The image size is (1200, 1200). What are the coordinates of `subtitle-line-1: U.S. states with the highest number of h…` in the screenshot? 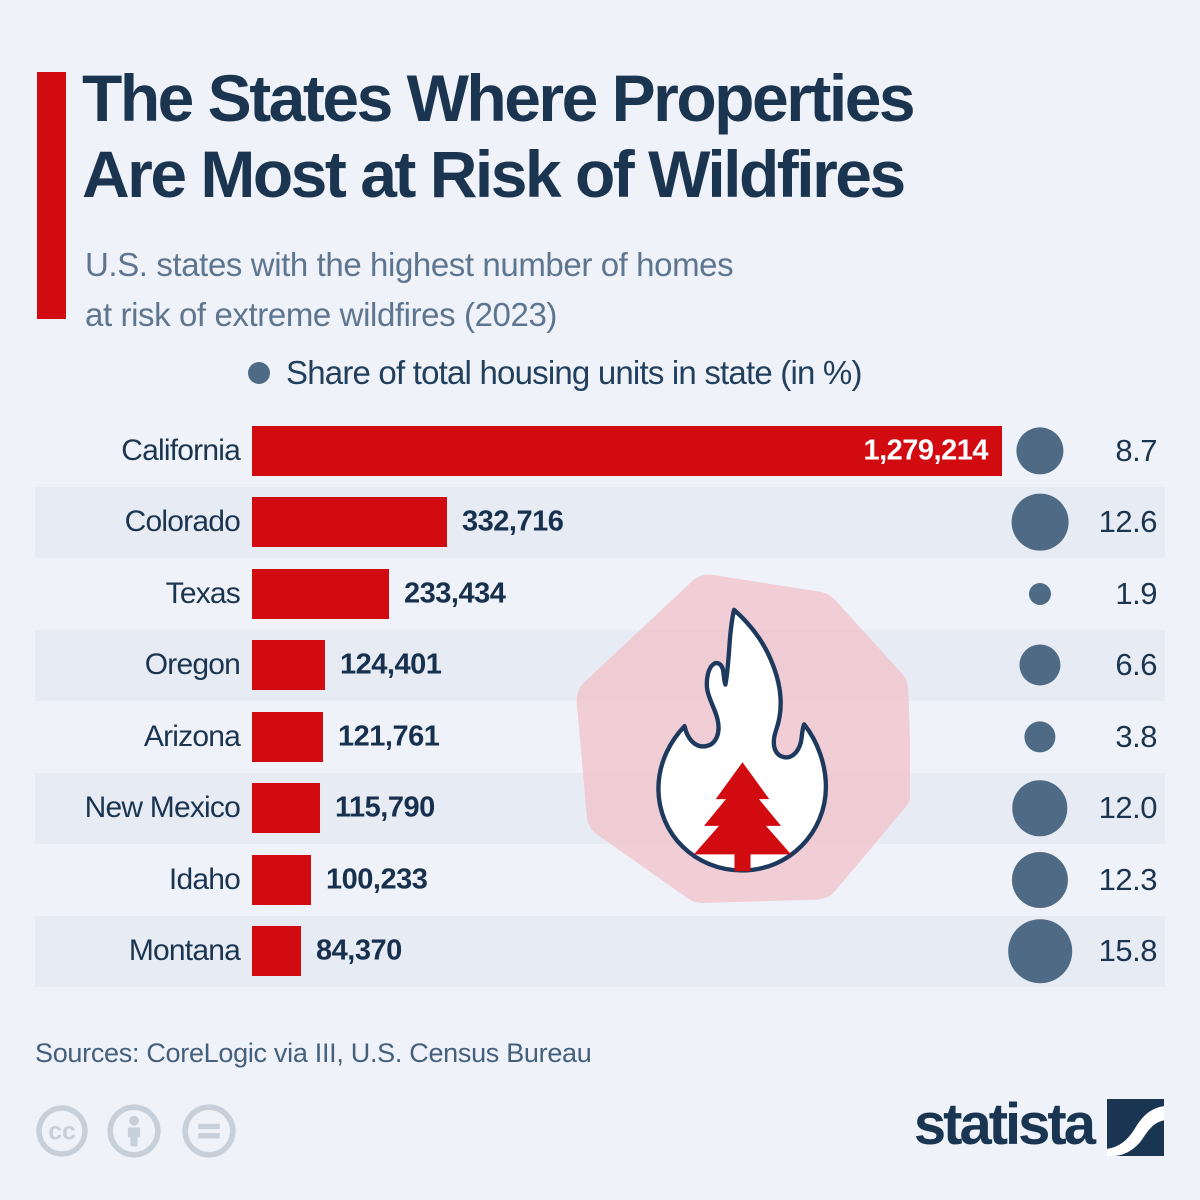 It's located at (409, 264).